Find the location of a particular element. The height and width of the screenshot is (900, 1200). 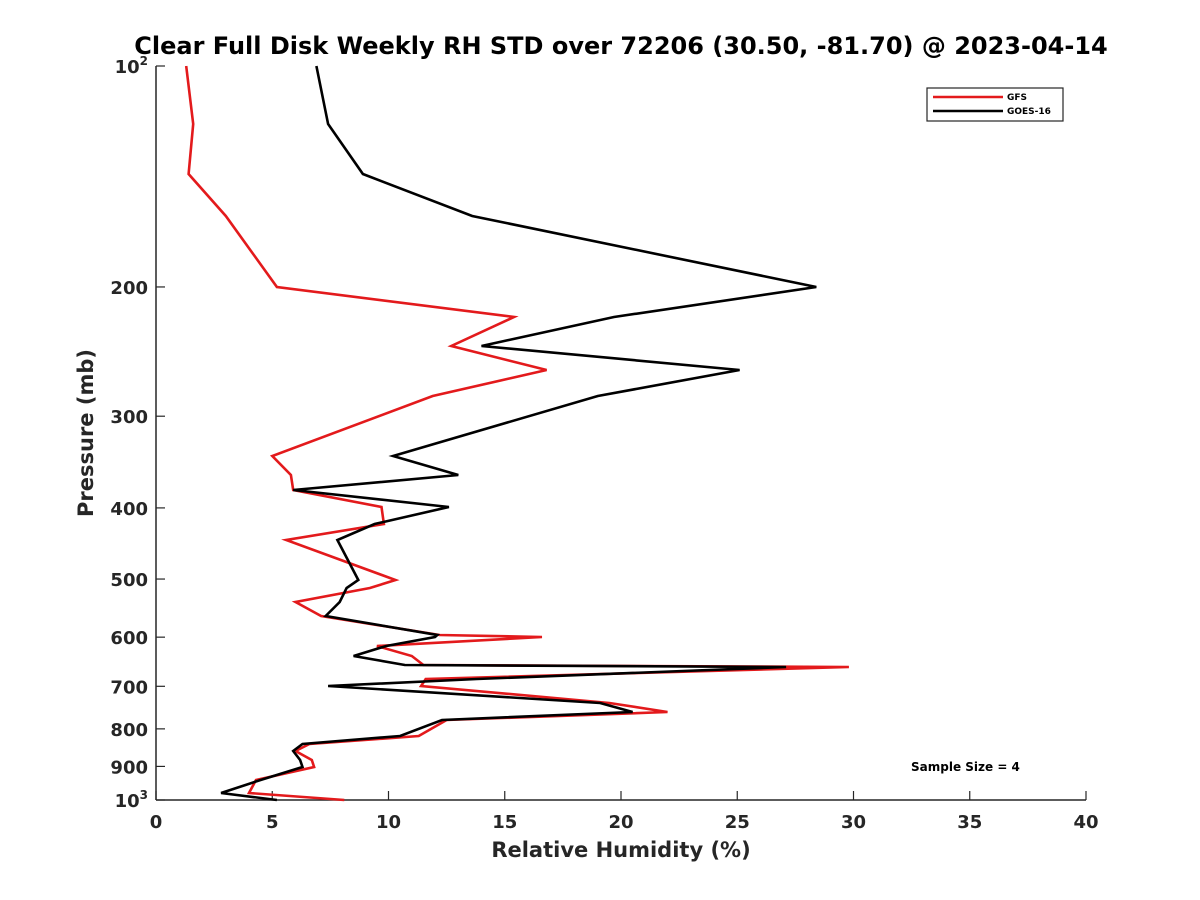

y-tick-label: 500 is located at coordinates (129, 580).